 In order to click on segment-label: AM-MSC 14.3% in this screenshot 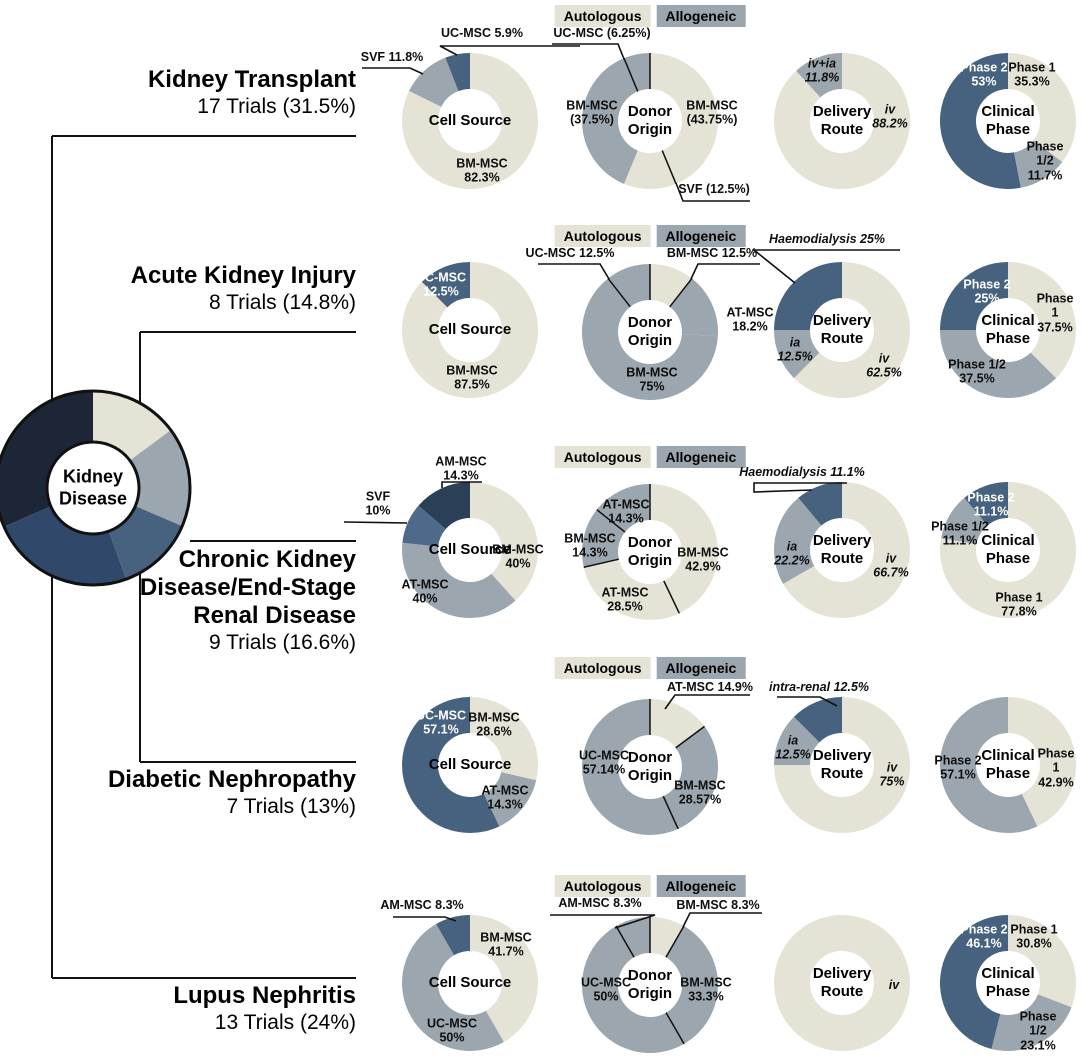, I will do `click(461, 468)`.